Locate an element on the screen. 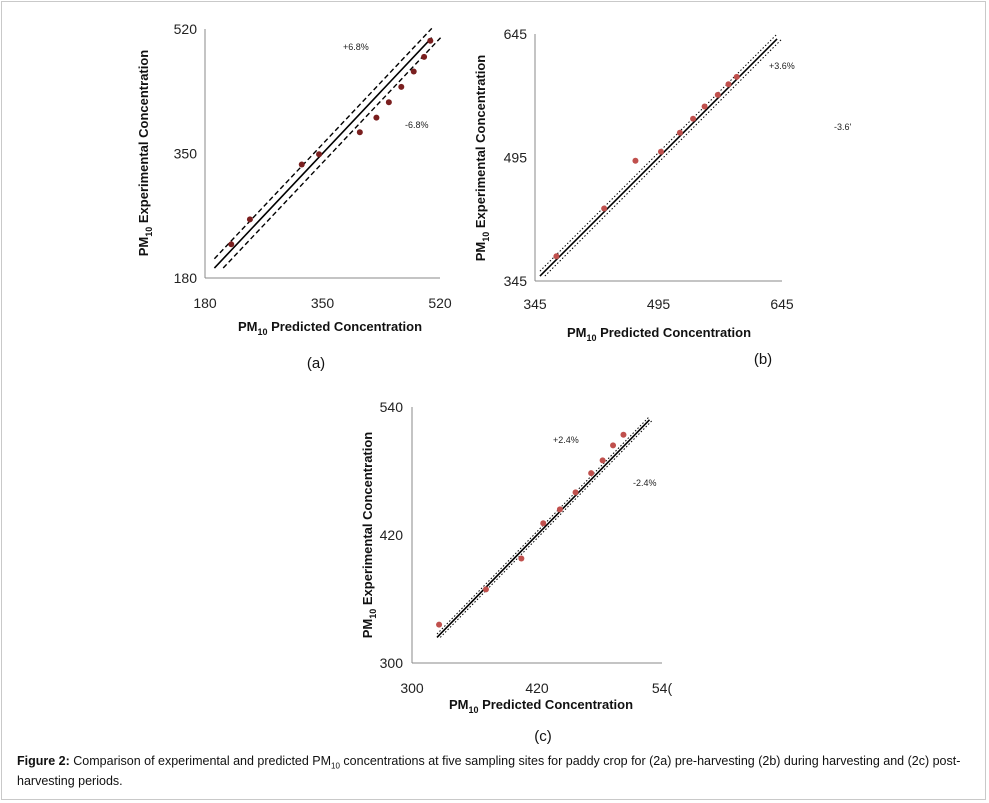 Image resolution: width=989 pixels, height=803 pixels. x-tick-label: 180 is located at coordinates (205, 303).